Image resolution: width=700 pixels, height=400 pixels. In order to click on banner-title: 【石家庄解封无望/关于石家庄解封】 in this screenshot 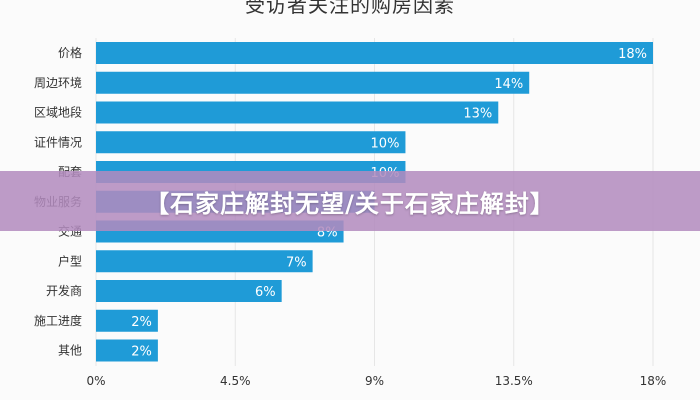, I will do `click(350, 203)`.